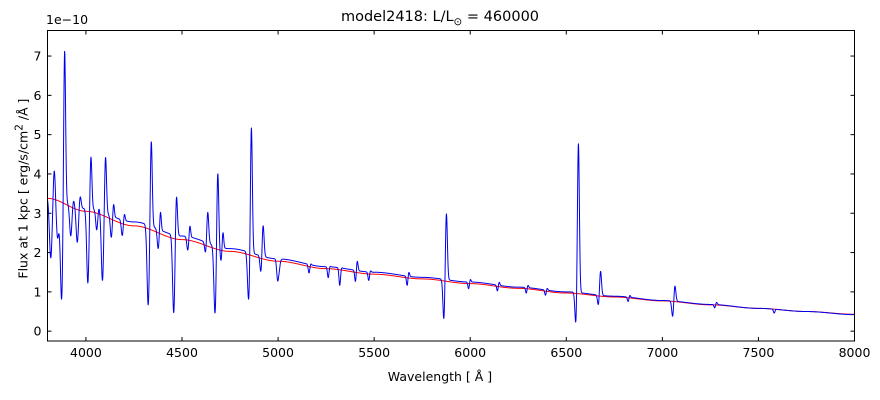 The image size is (880, 400). I want to click on solar-symbol: ⊙, so click(458, 21).